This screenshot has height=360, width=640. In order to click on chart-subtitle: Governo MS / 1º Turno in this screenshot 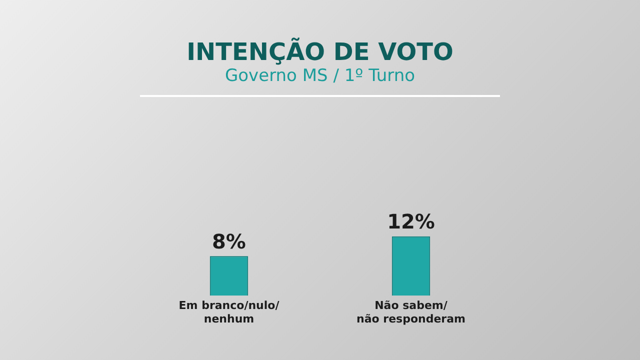, I will do `click(320, 76)`.